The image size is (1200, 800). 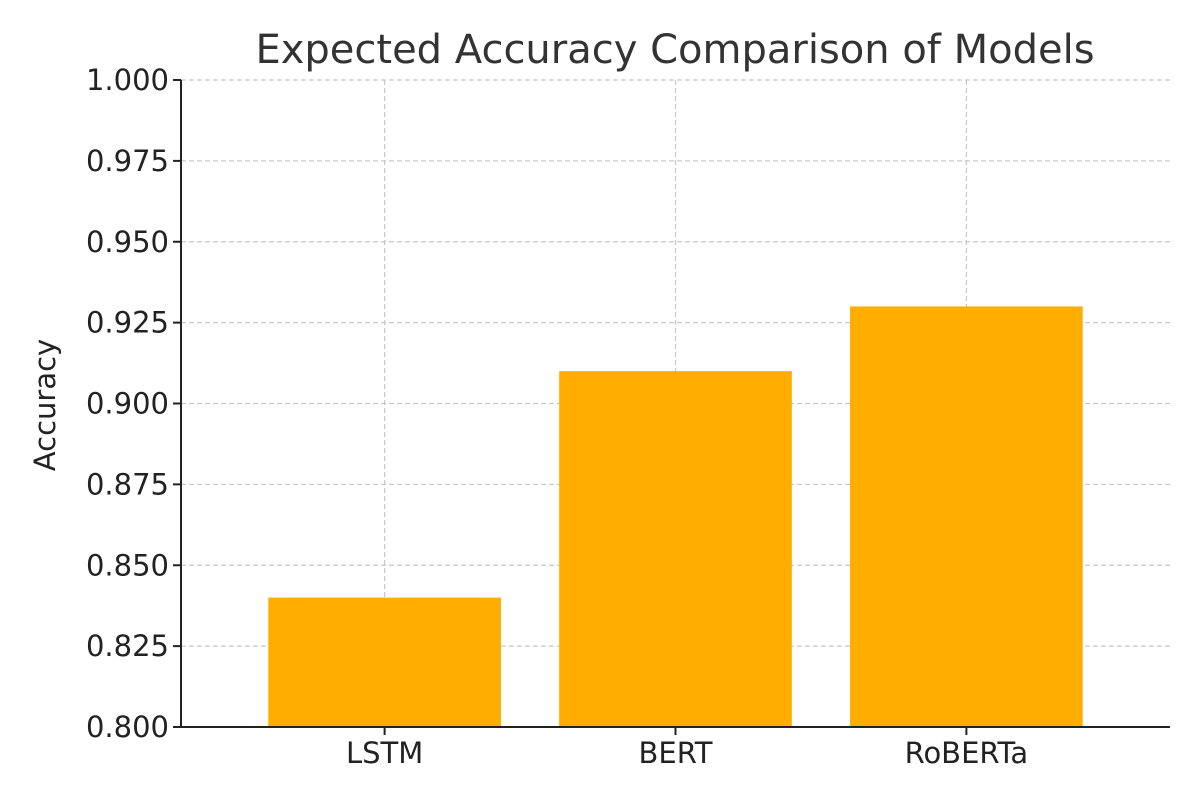 What do you see at coordinates (127, 80) in the screenshot?
I see `y-tick-label: 1.000` at bounding box center [127, 80].